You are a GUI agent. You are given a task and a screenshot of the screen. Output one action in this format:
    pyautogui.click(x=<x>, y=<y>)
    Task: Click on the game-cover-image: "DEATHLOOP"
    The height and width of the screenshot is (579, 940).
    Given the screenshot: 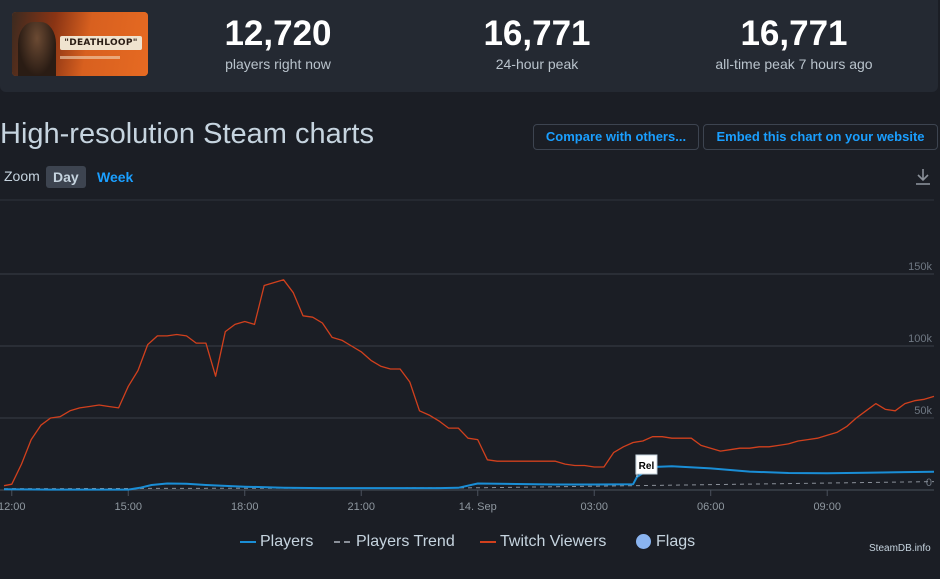 What is the action you would take?
    pyautogui.click(x=80, y=44)
    